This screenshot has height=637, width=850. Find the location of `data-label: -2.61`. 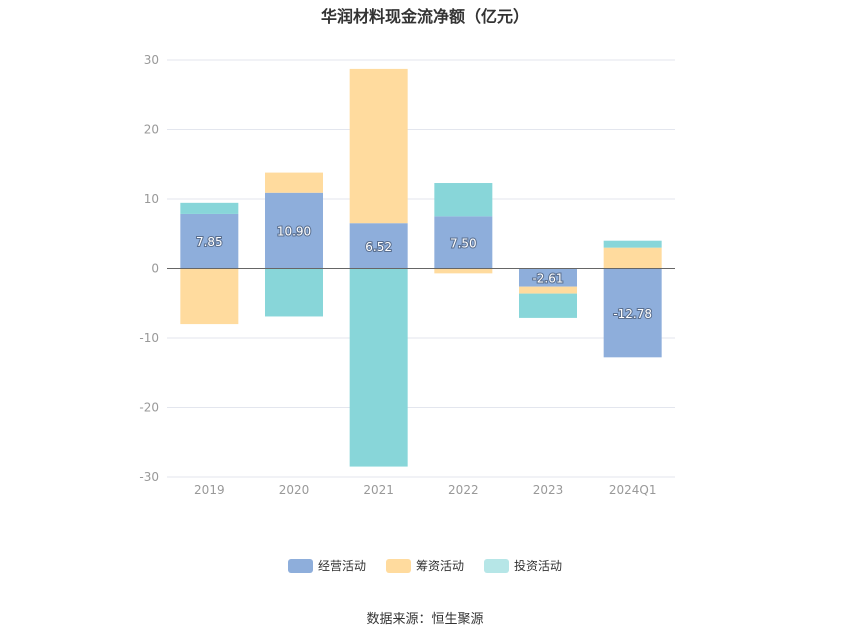

data-label: -2.61 is located at coordinates (547, 279).